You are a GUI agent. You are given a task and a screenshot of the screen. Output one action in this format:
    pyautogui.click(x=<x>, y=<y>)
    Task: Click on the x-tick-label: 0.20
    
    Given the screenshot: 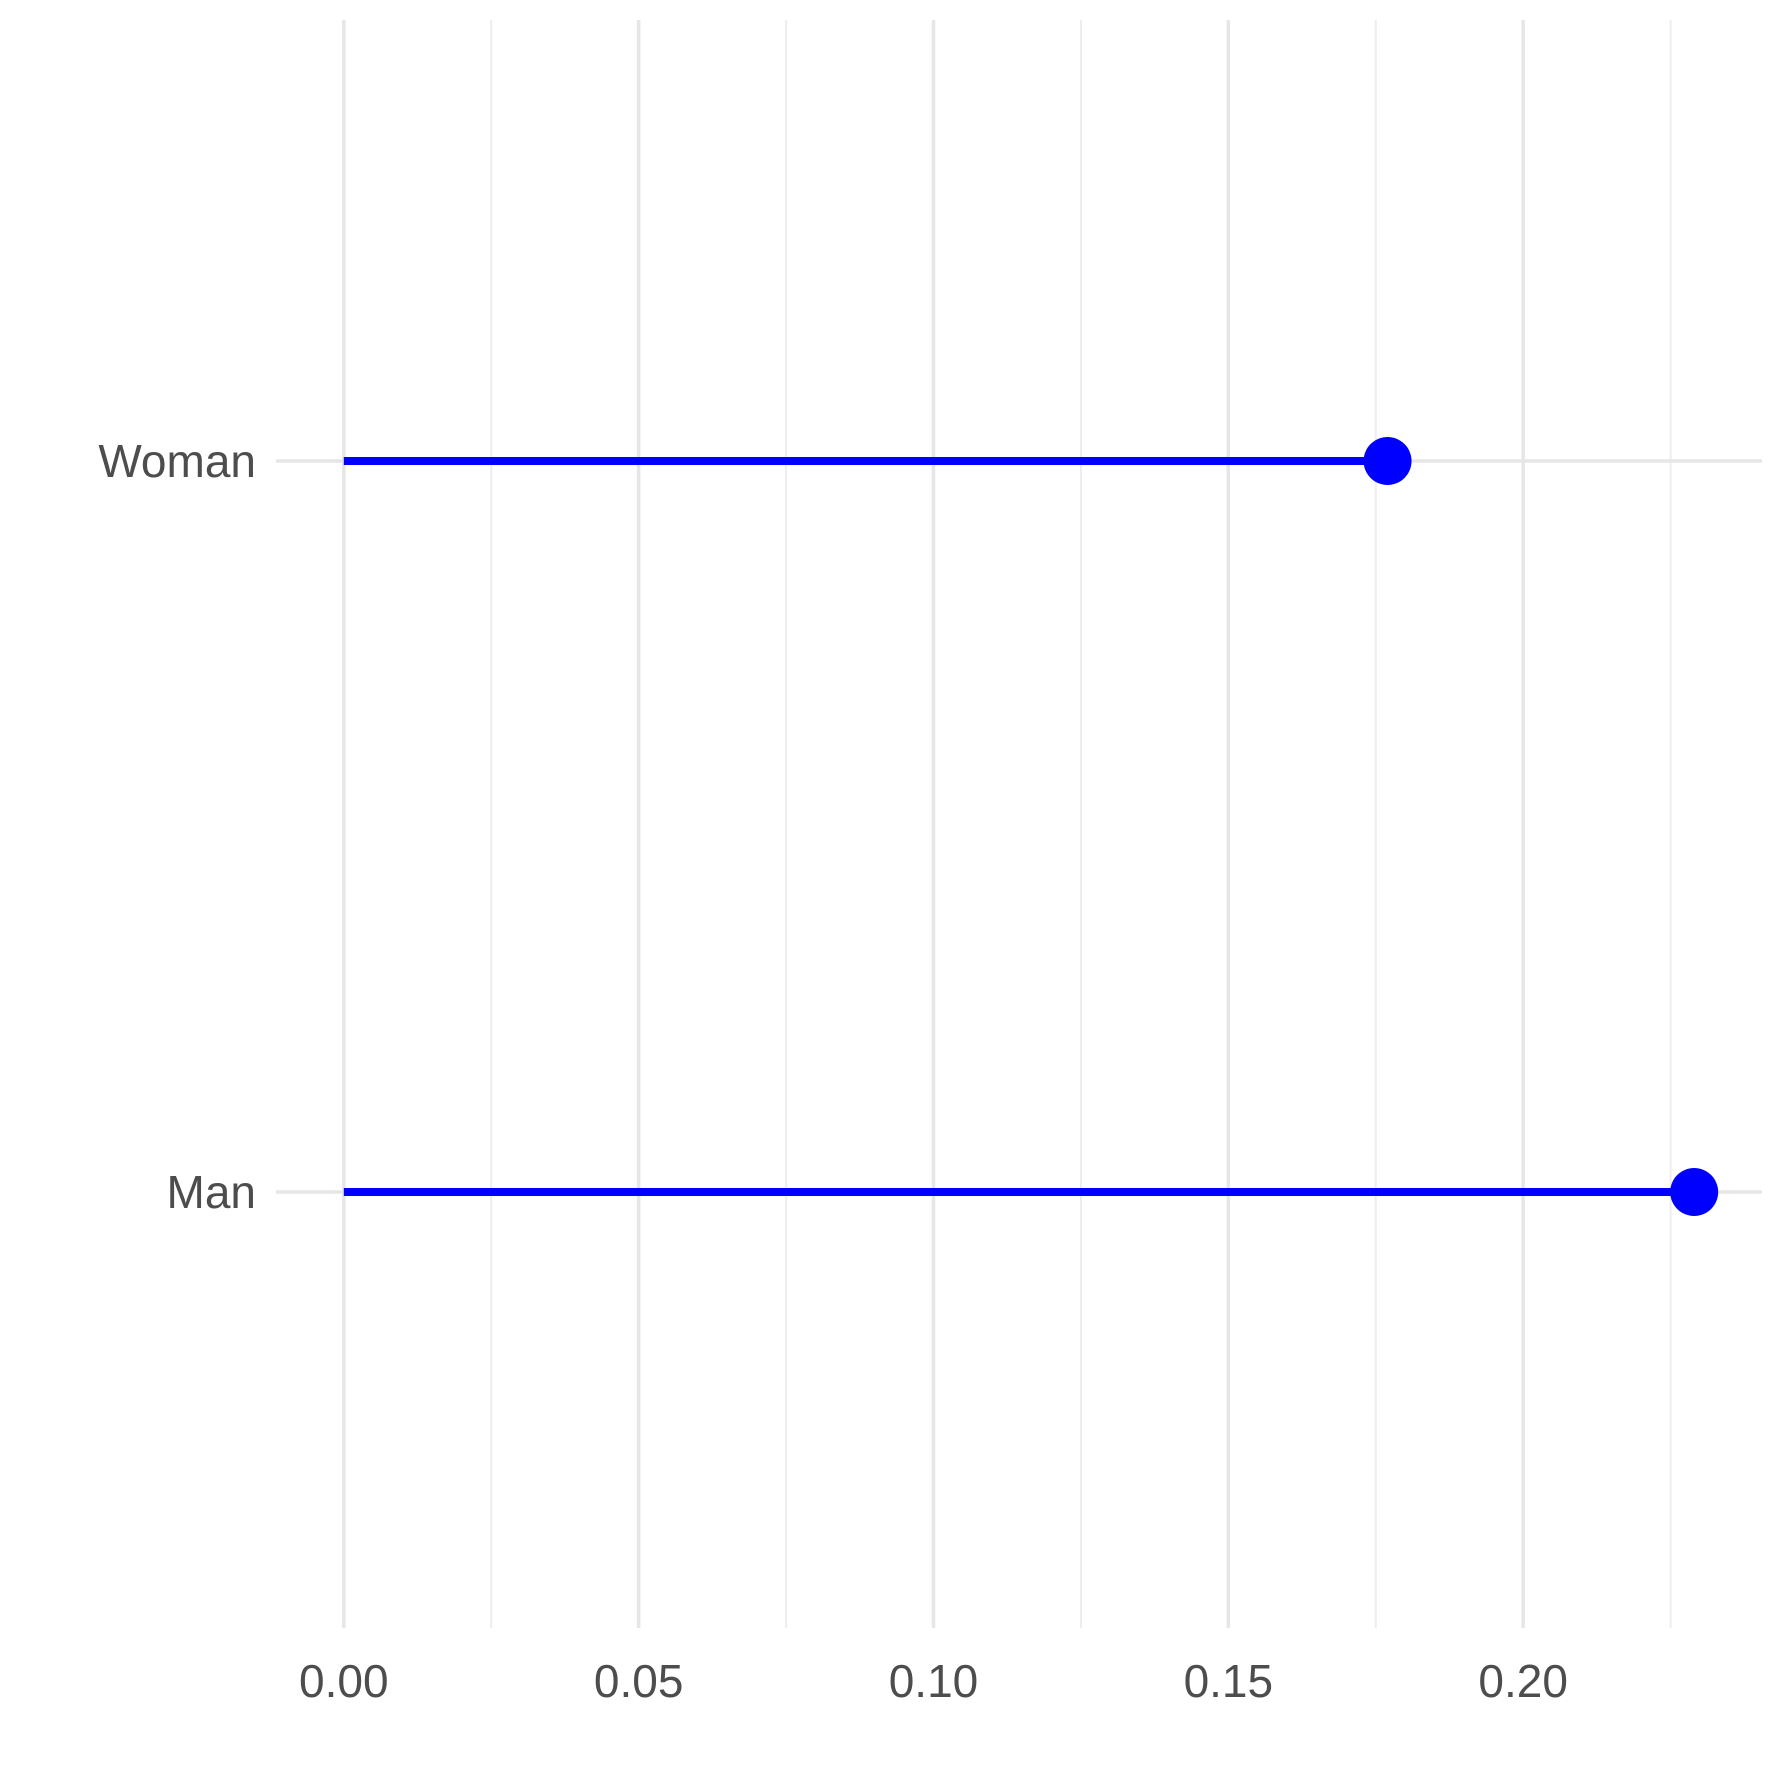 What is the action you would take?
    pyautogui.click(x=1523, y=1681)
    